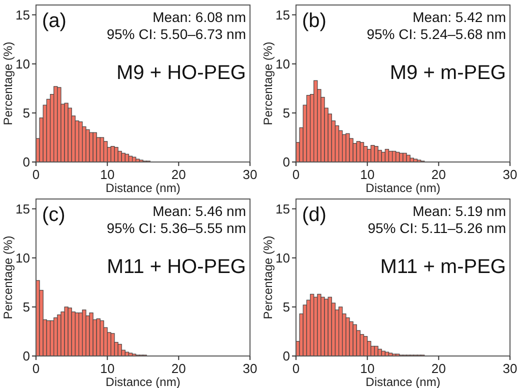 This screenshot has height=388, width=520. Describe the element at coordinates (181, 73) in the screenshot. I see `annotation: M9 + HO-PEG` at that location.